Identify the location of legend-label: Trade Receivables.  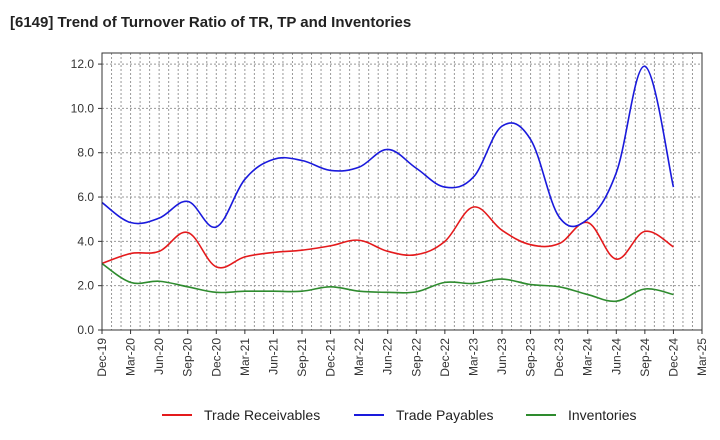
(262, 415).